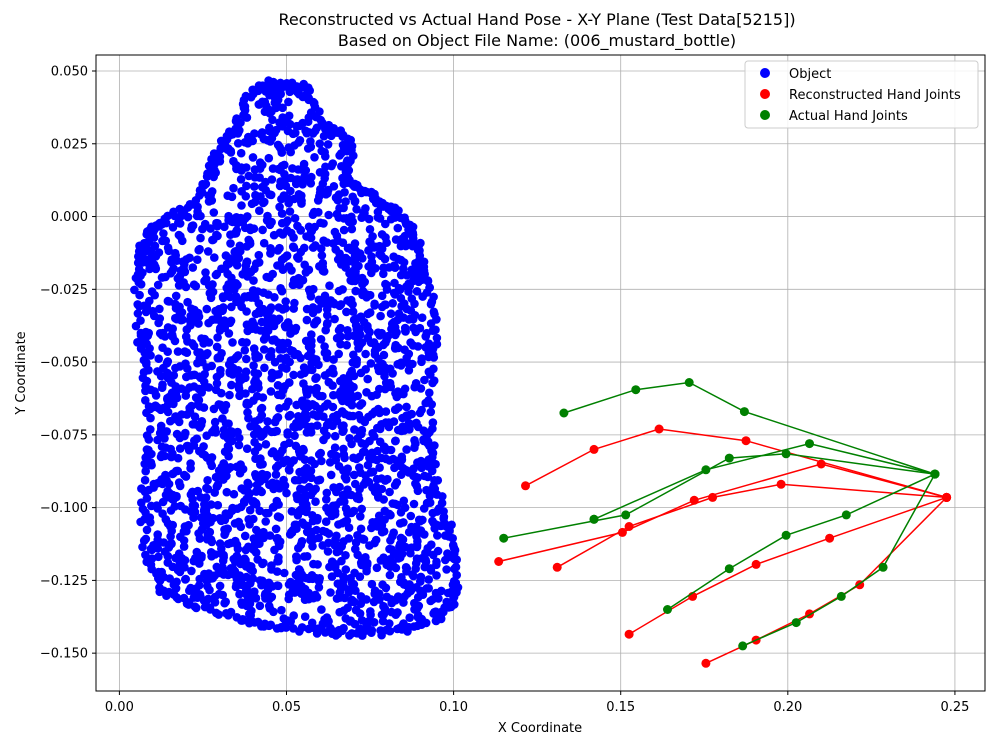 The height and width of the screenshot is (746, 1000). What do you see at coordinates (119, 707) in the screenshot?
I see `x-tick-label: 0.00` at bounding box center [119, 707].